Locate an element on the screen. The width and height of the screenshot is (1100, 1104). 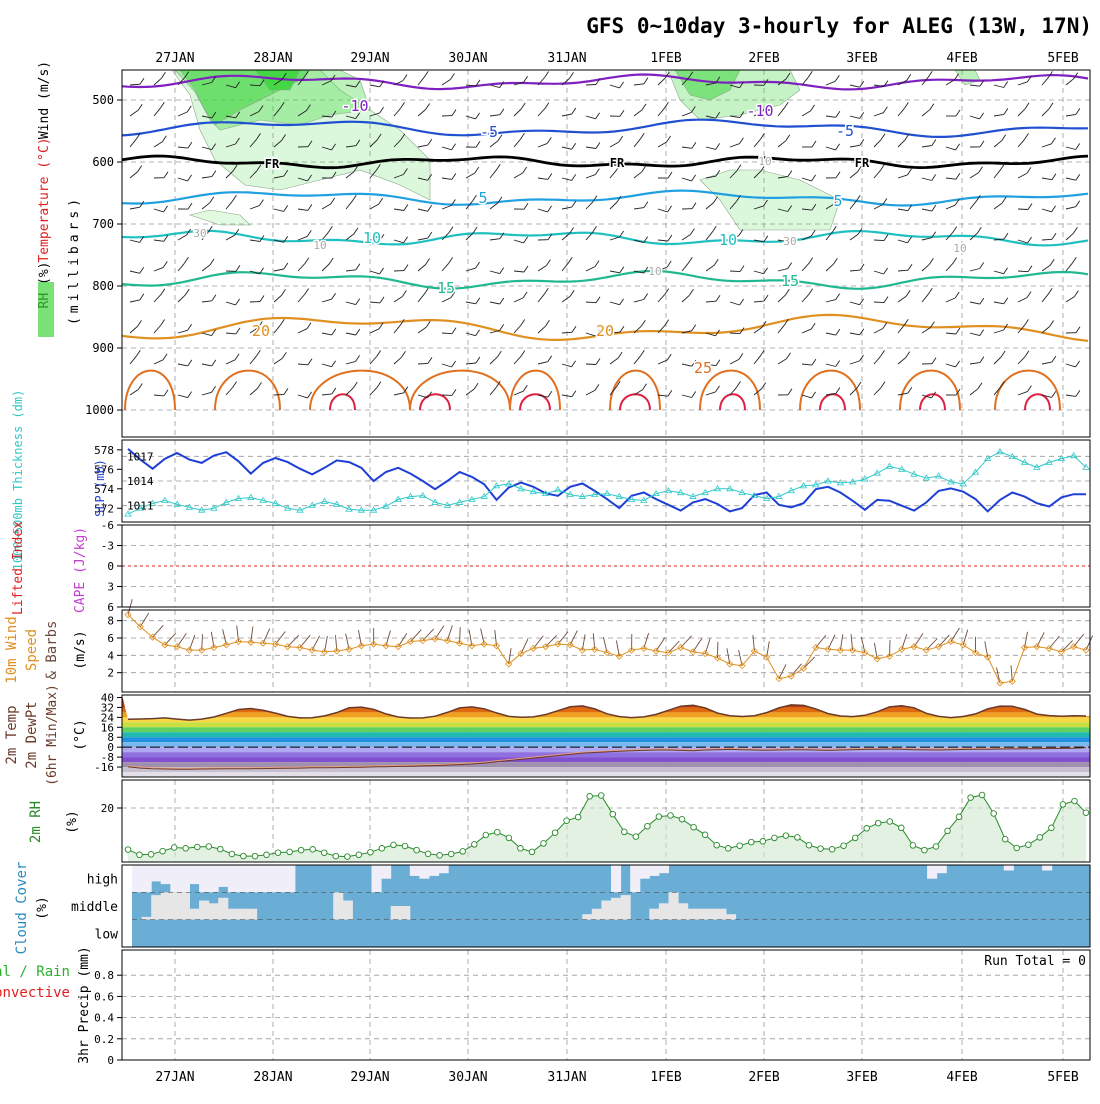
ylabel-cape: CAPE (J/kg) is located at coordinates (80, 570).